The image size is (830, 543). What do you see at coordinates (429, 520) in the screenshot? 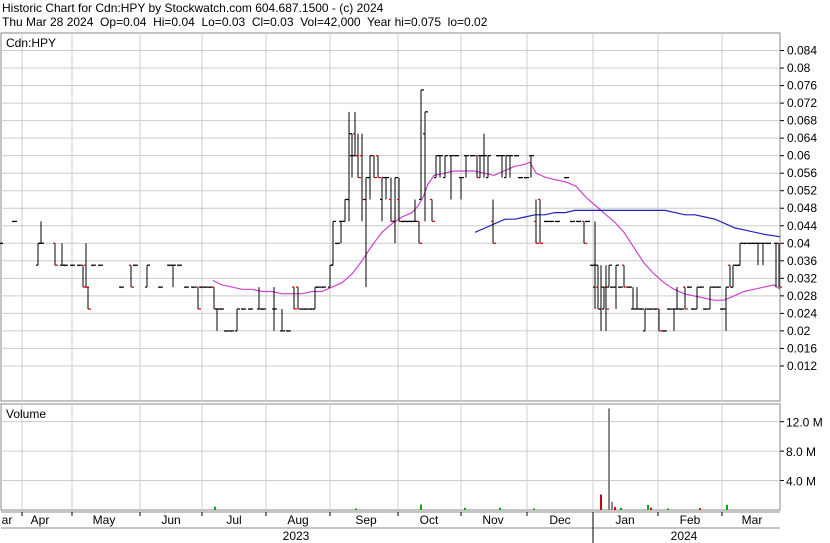
I see `month-label: Oct` at bounding box center [429, 520].